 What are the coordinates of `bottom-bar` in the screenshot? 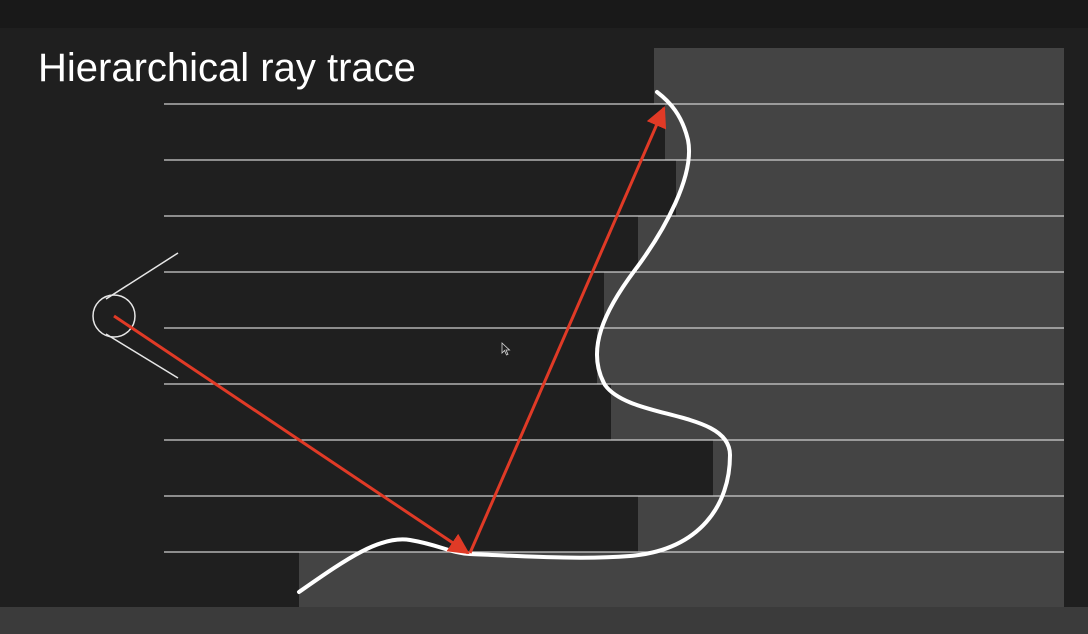 It's located at (544, 620).